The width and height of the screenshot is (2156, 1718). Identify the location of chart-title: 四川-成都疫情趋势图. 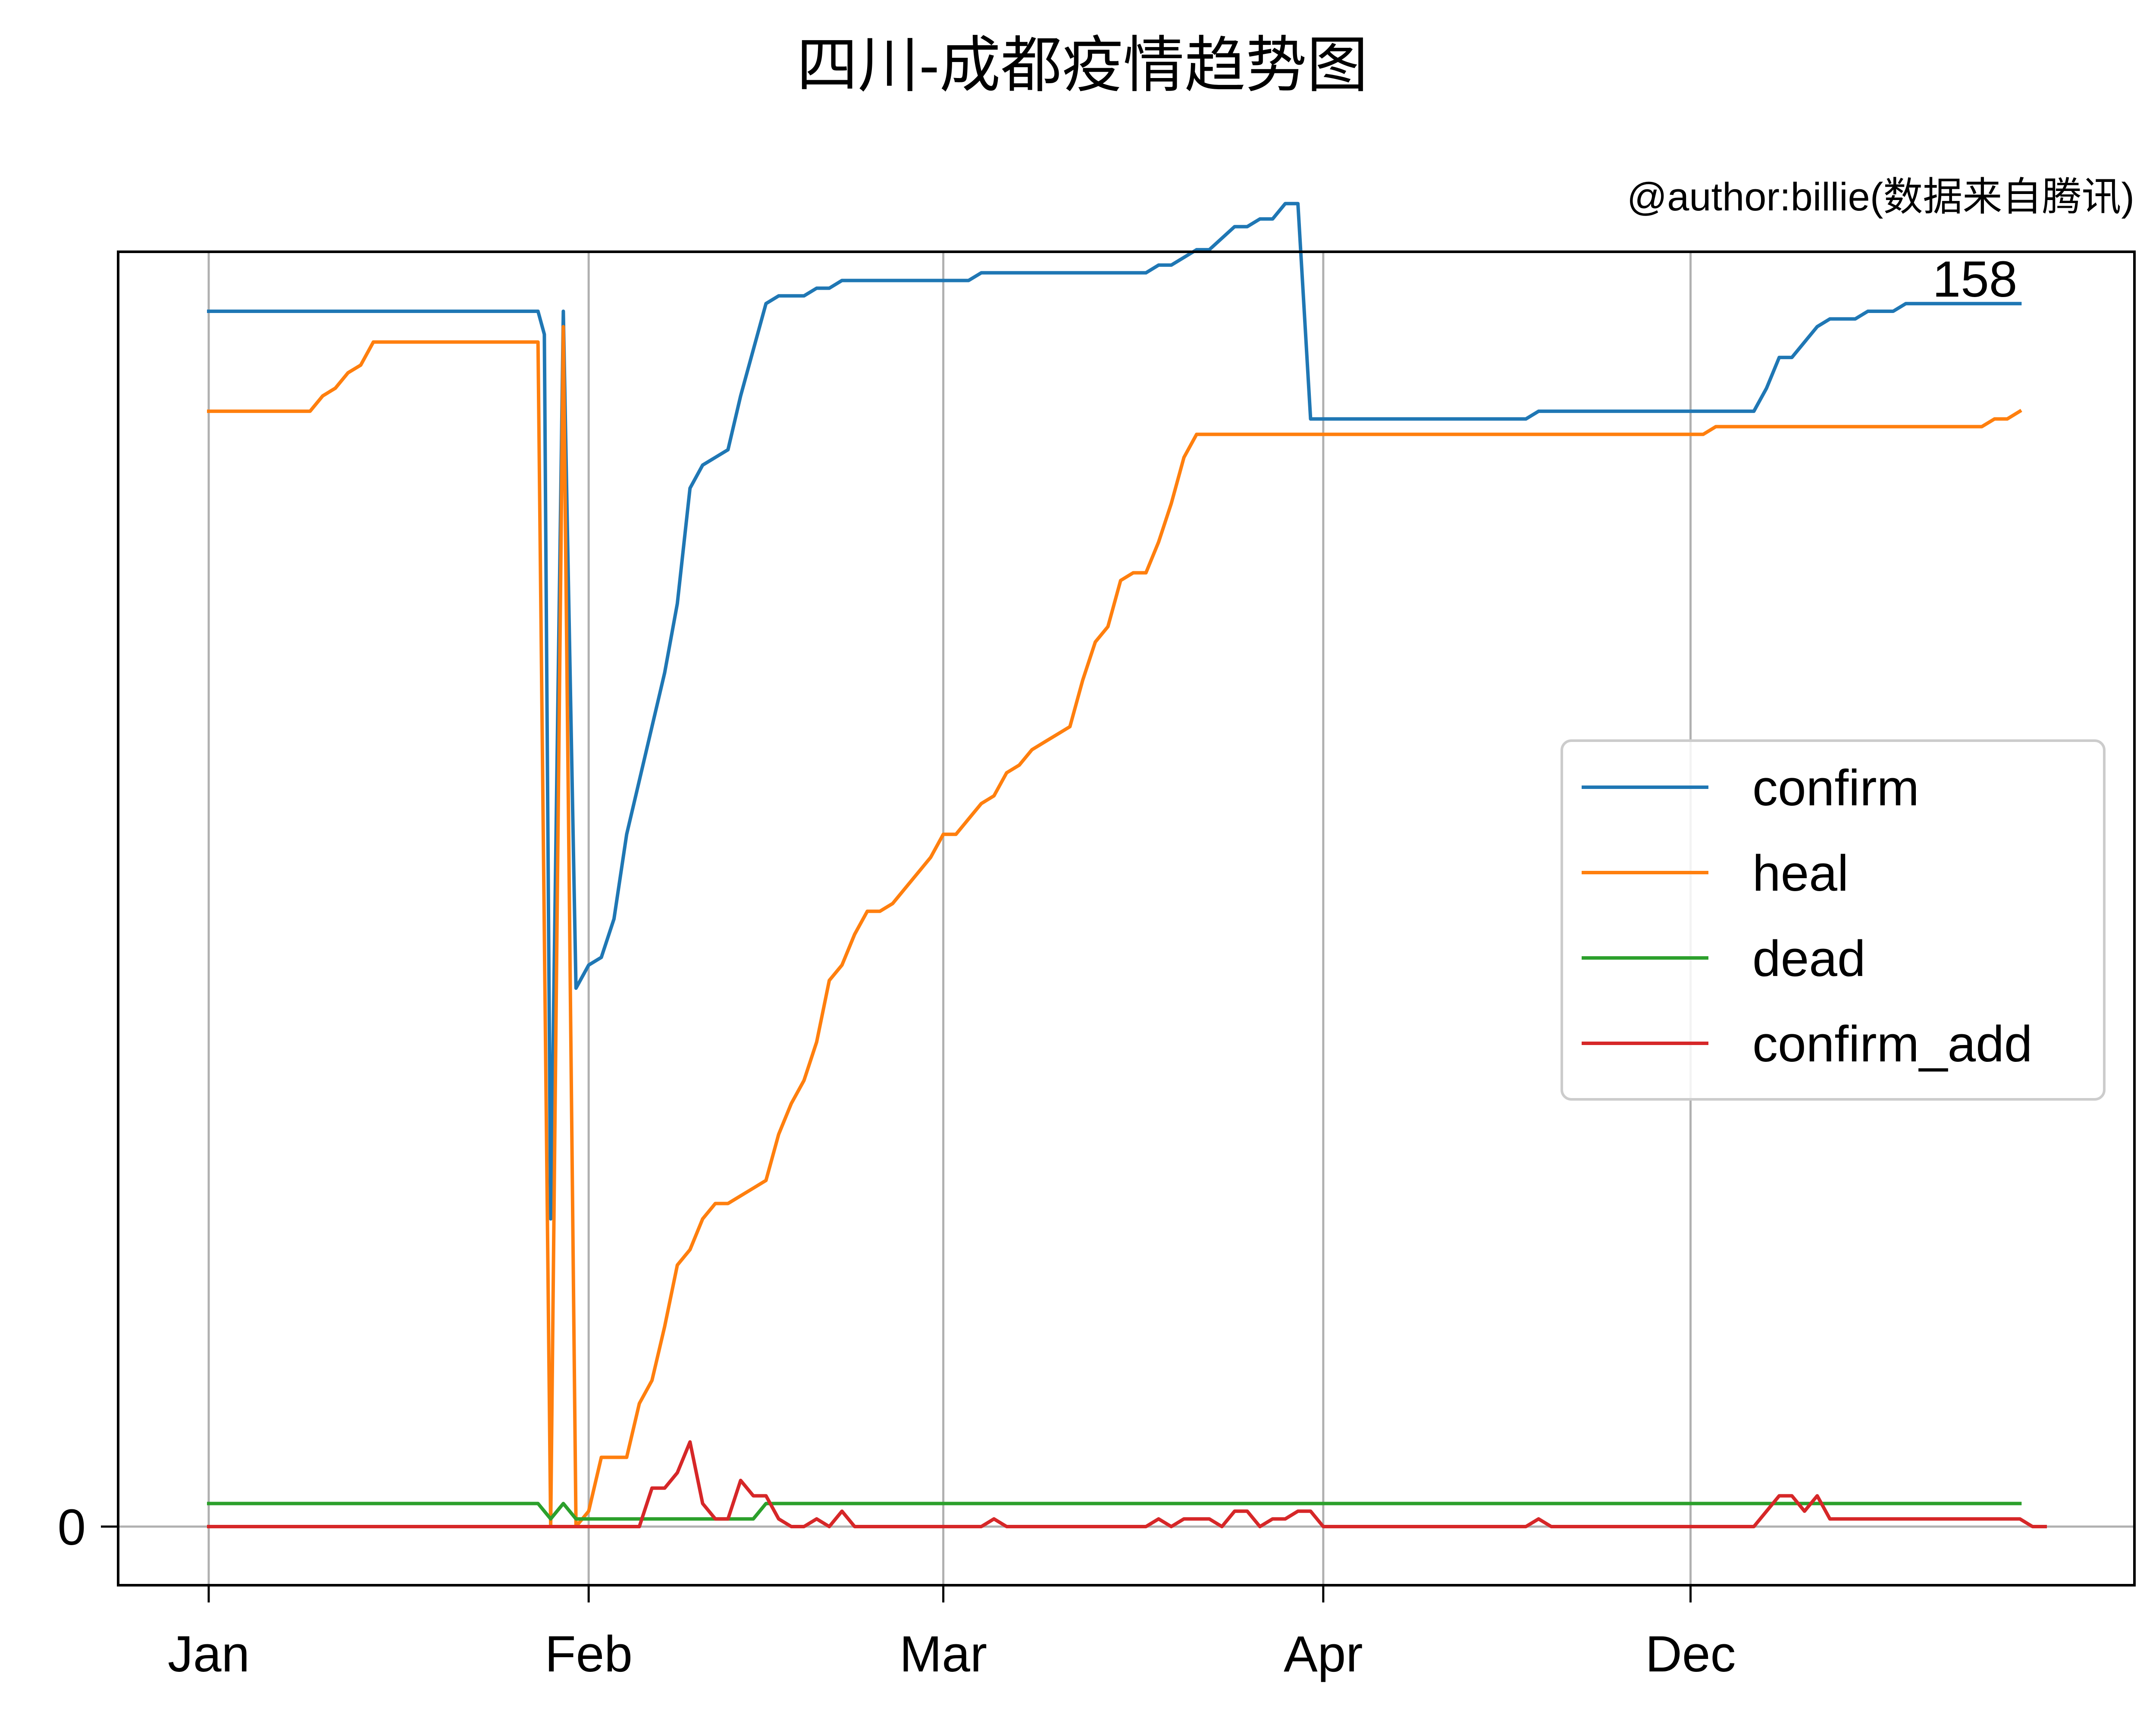
(1082, 65).